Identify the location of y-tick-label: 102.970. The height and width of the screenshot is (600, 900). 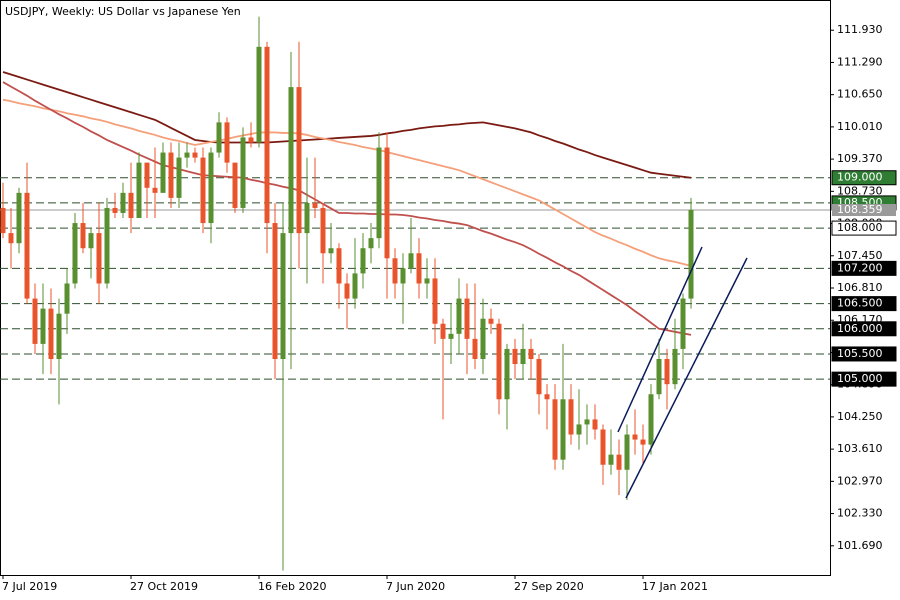
(860, 480).